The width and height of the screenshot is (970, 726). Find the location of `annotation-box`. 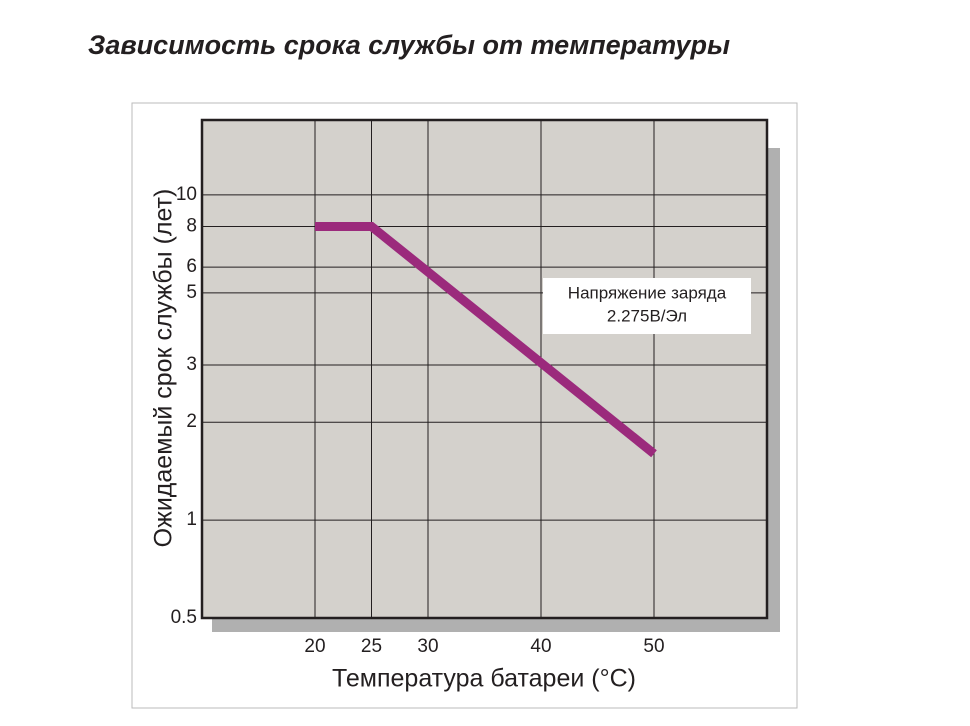

annotation-box is located at coordinates (647, 306).